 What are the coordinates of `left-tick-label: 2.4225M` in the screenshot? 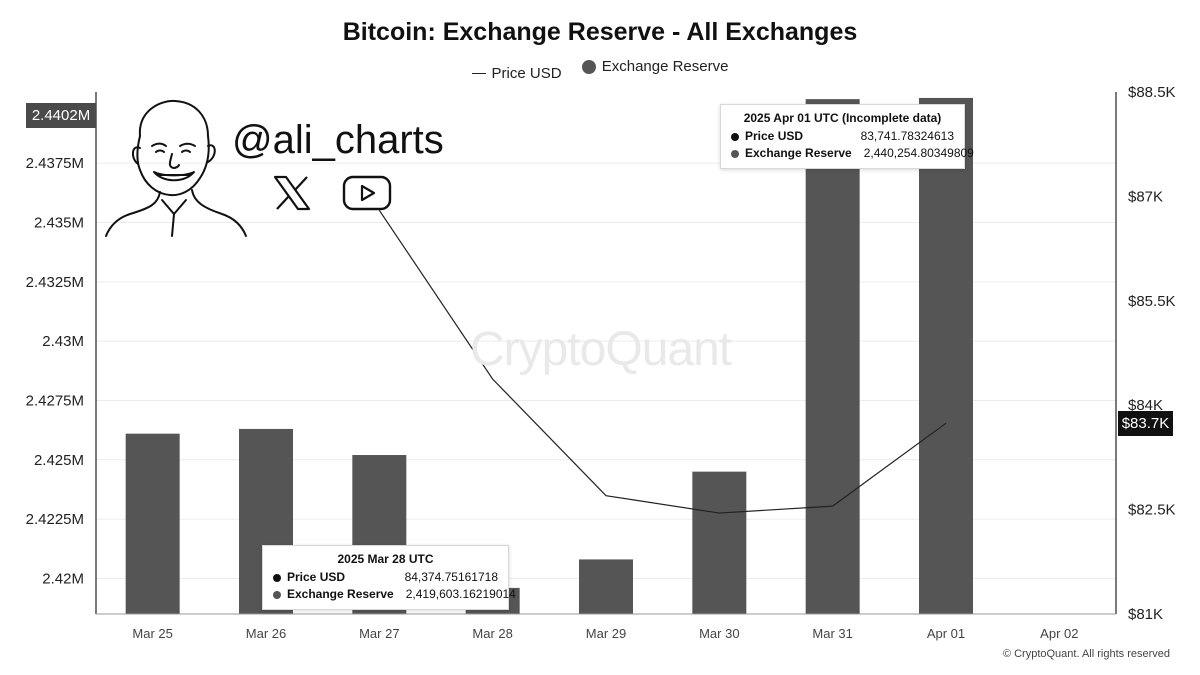 It's located at (55, 519).